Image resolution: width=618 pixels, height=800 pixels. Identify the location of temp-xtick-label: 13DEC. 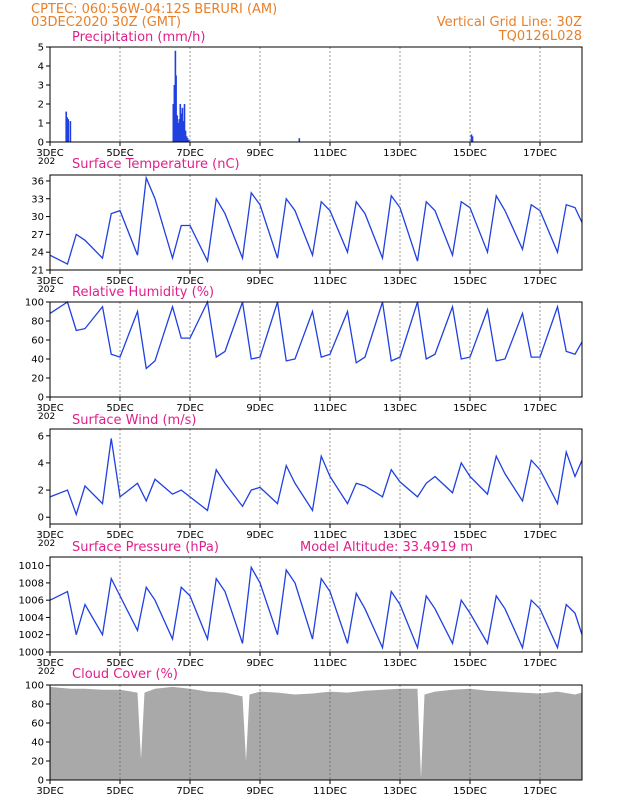
(400, 281).